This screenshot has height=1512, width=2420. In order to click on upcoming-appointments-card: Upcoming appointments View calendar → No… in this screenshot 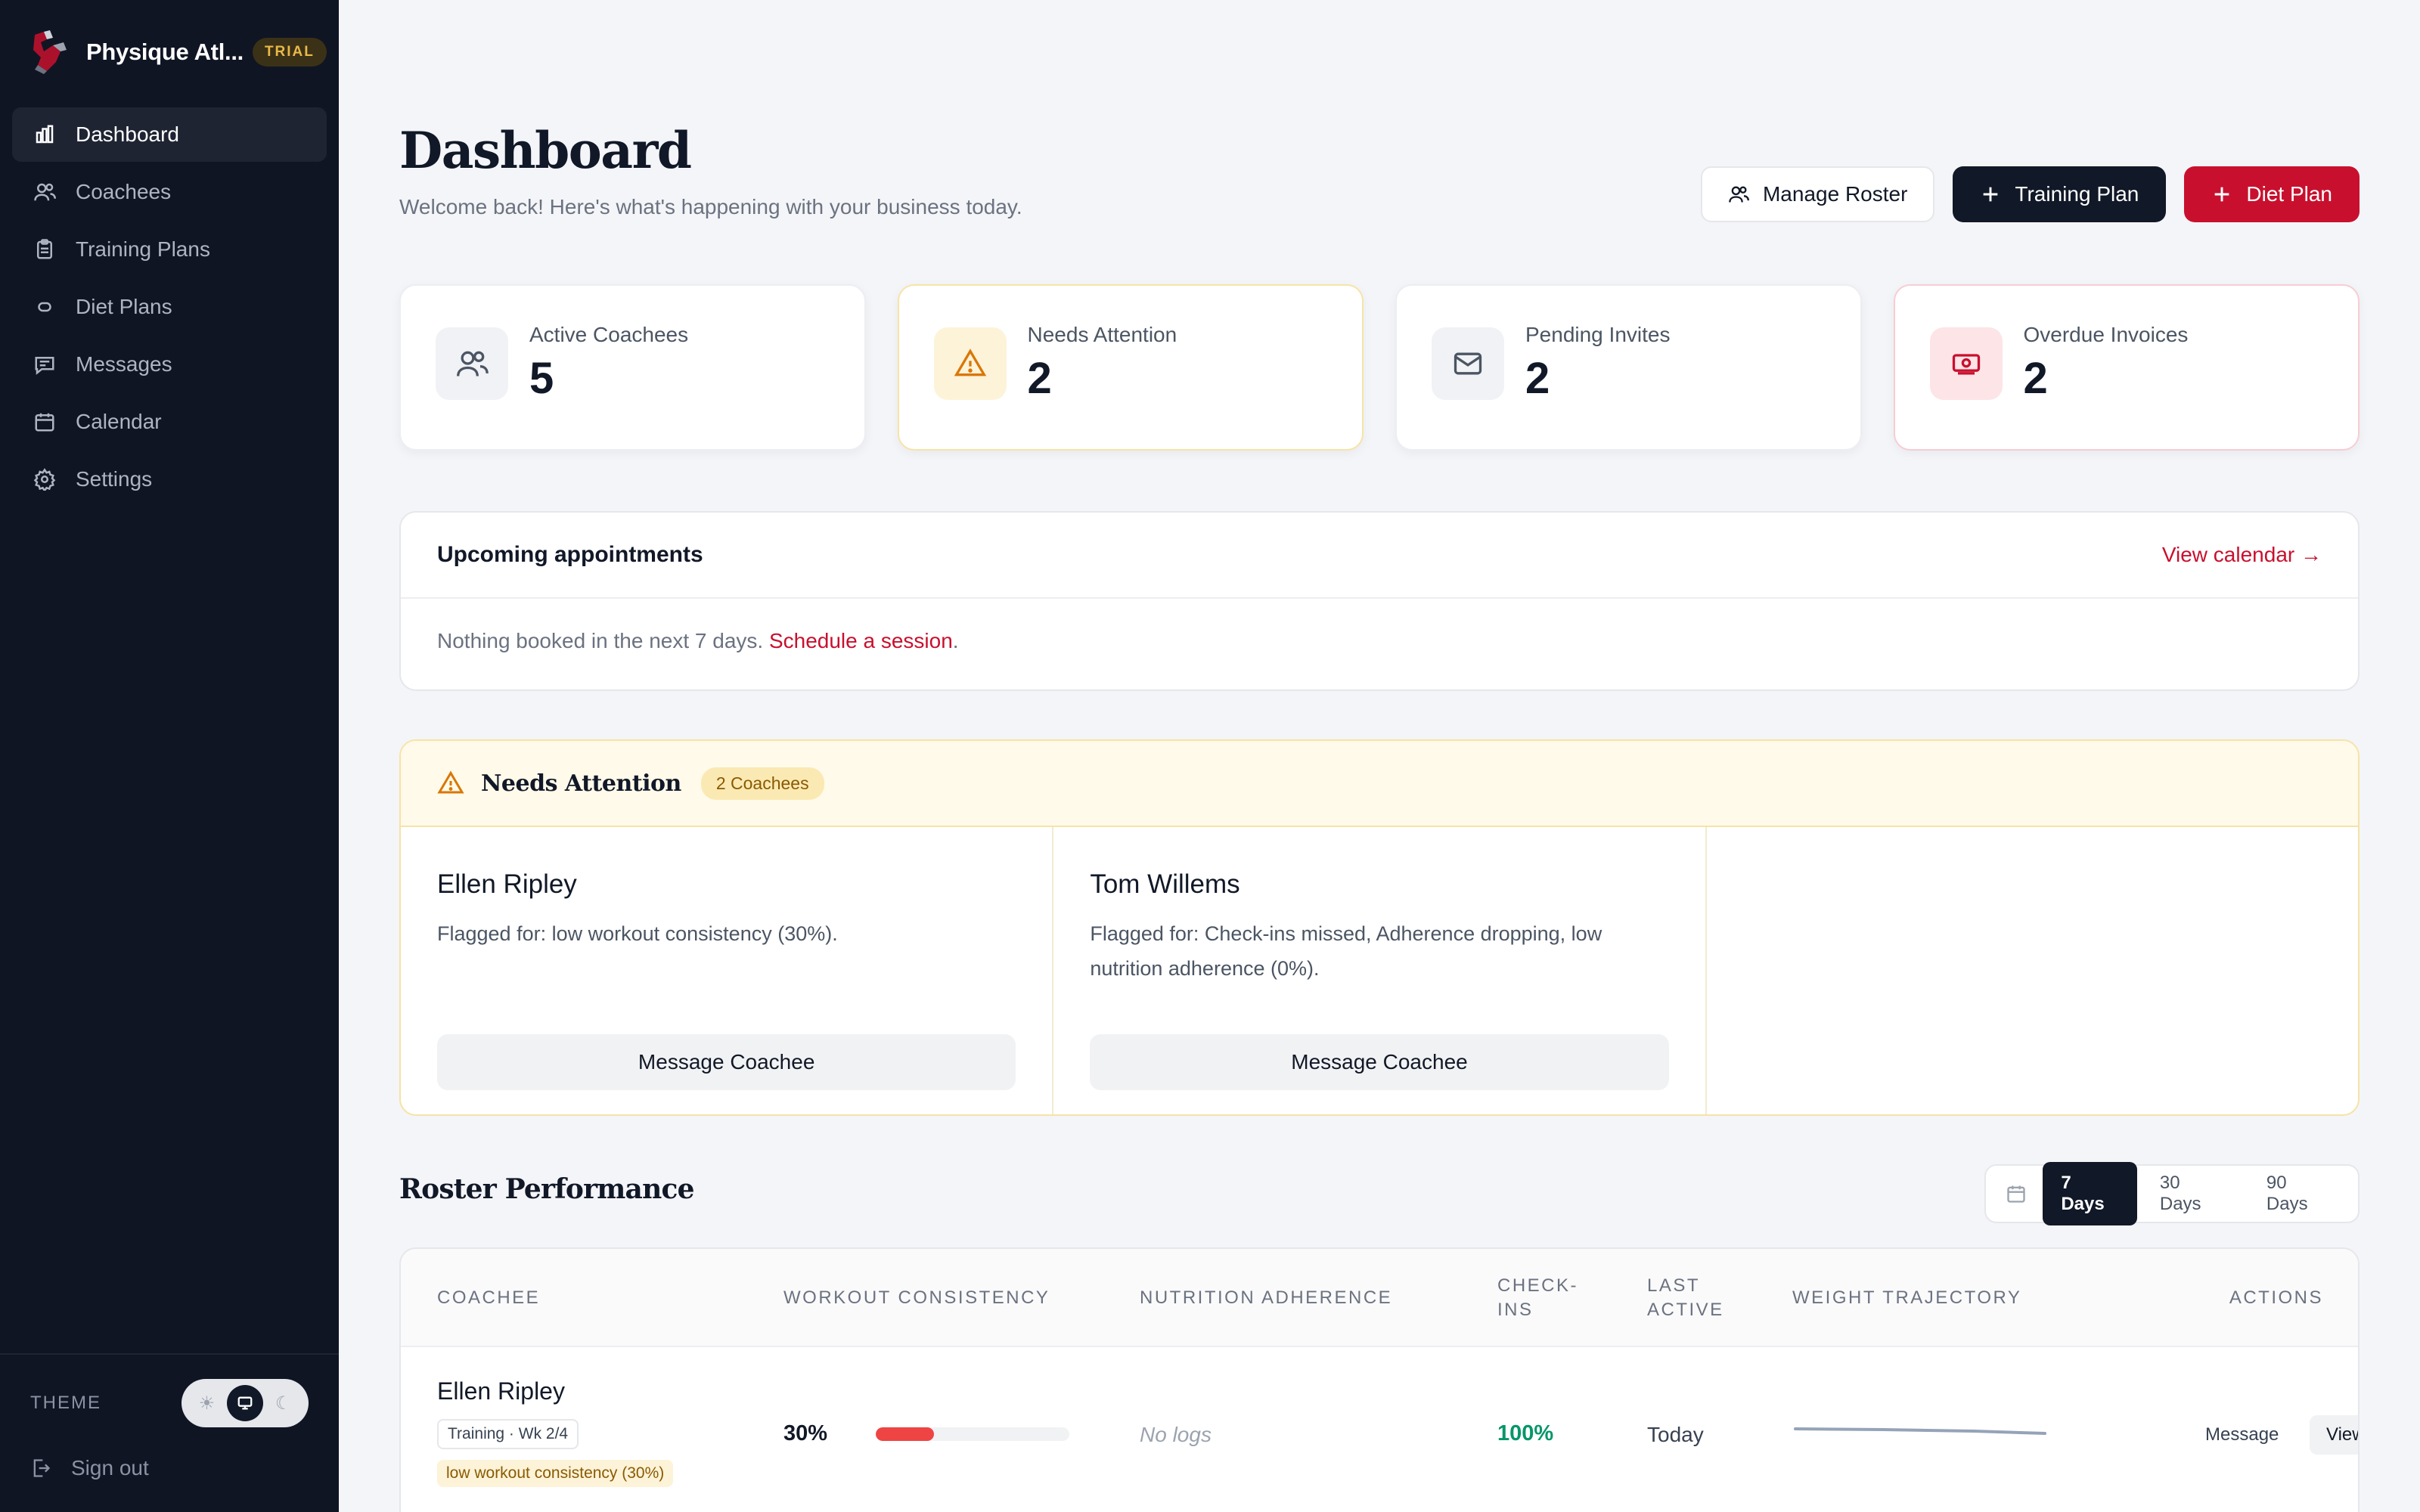, I will do `click(1379, 601)`.